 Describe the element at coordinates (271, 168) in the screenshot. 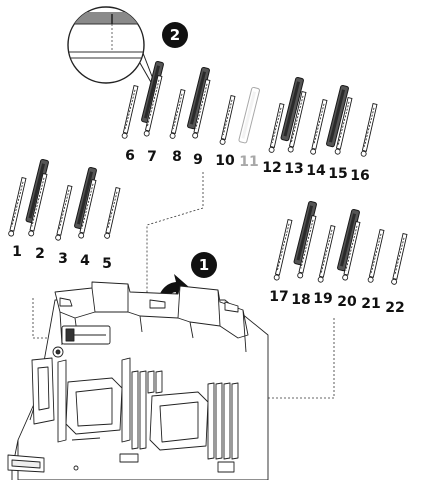

I see `slot-label-12: 12` at that location.